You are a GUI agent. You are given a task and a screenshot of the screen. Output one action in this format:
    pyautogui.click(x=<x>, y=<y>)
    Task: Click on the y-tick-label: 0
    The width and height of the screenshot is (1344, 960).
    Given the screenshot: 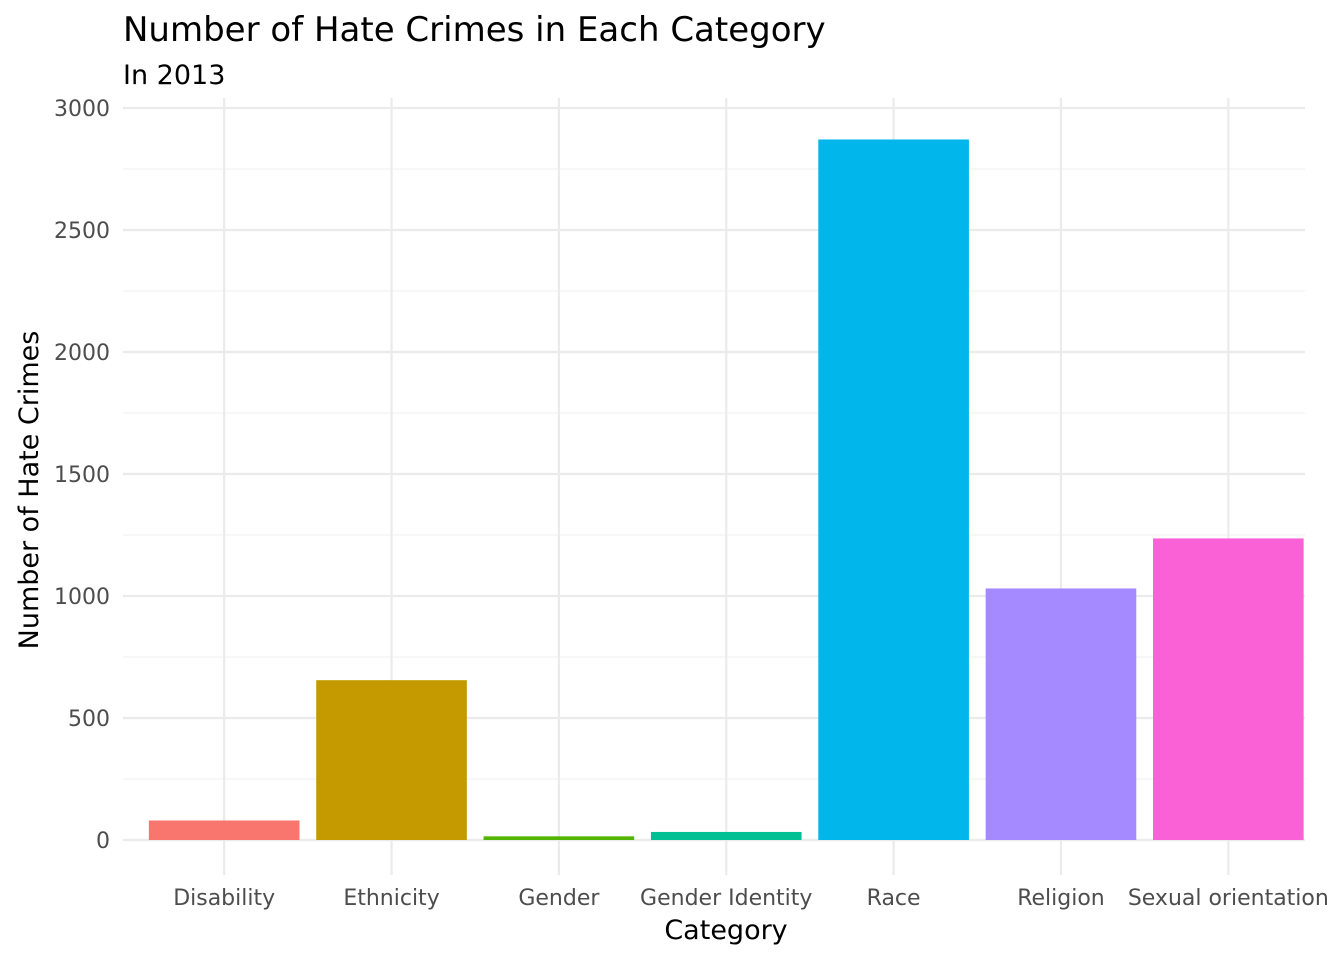 What is the action you would take?
    pyautogui.click(x=103, y=841)
    